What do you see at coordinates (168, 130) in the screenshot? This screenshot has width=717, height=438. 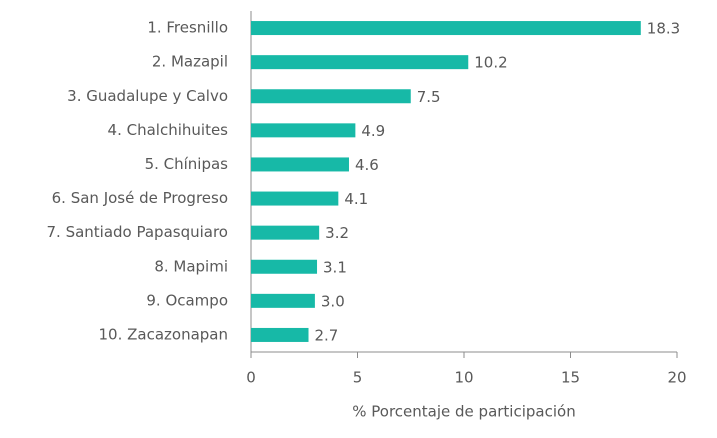 I see `y-tick-label: 4. Chalchihuites` at bounding box center [168, 130].